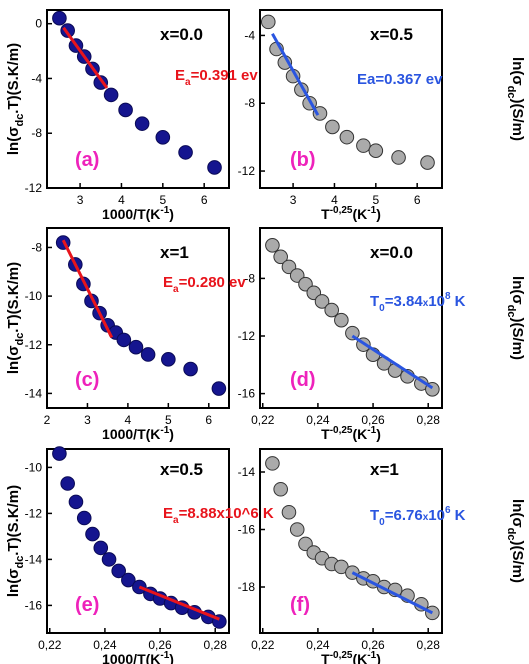 This screenshot has width=529, height=664. I want to click on y-tick-label: -18, so click(247, 587).